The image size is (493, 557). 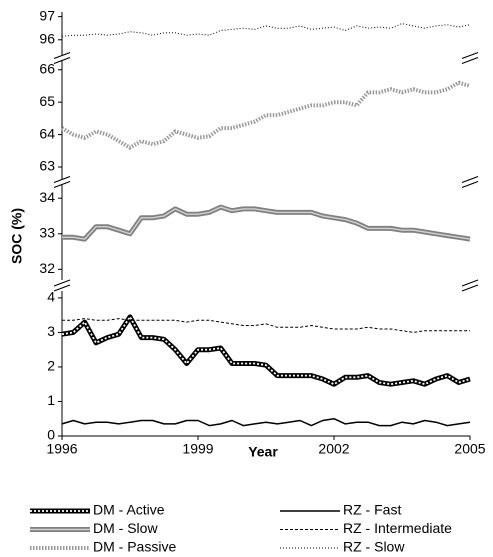 What do you see at coordinates (47, 232) in the screenshot?
I see `y-tick-label: 33` at bounding box center [47, 232].